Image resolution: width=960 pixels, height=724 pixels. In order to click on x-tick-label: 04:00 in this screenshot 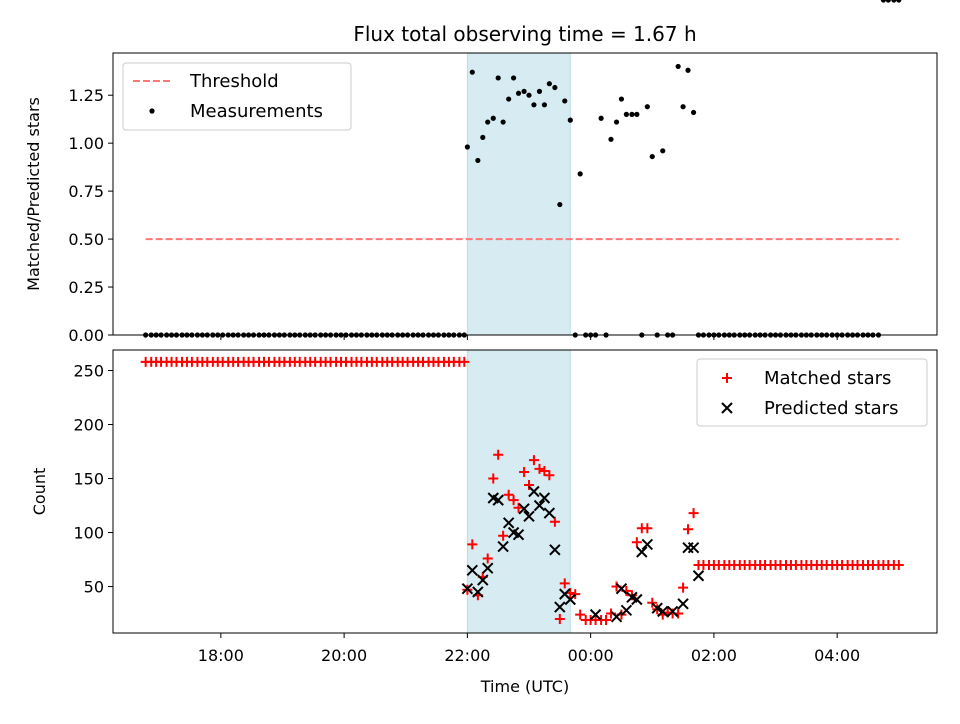, I will do `click(837, 655)`.